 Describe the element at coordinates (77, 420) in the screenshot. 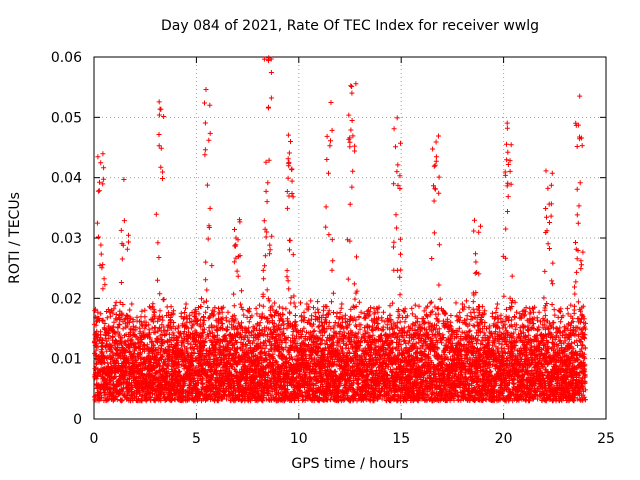

I see `y-tick-label: 0` at that location.